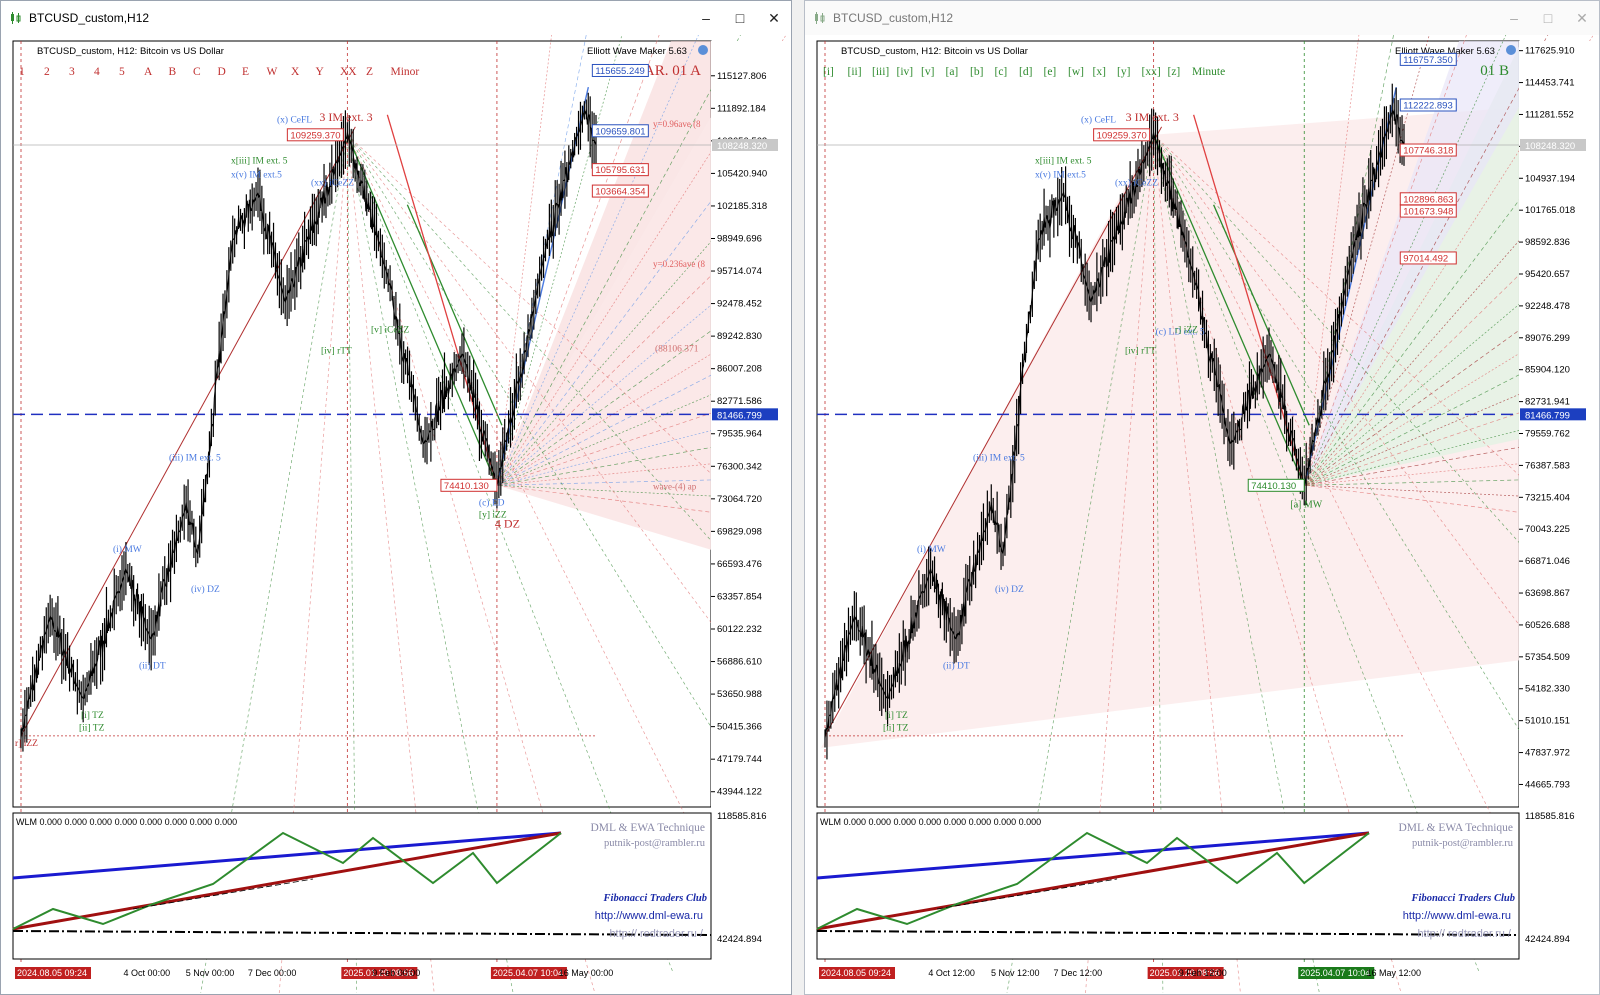 The width and height of the screenshot is (1600, 995). Describe the element at coordinates (927, 72) in the screenshot. I see `wave-degree-button: [v]` at that location.